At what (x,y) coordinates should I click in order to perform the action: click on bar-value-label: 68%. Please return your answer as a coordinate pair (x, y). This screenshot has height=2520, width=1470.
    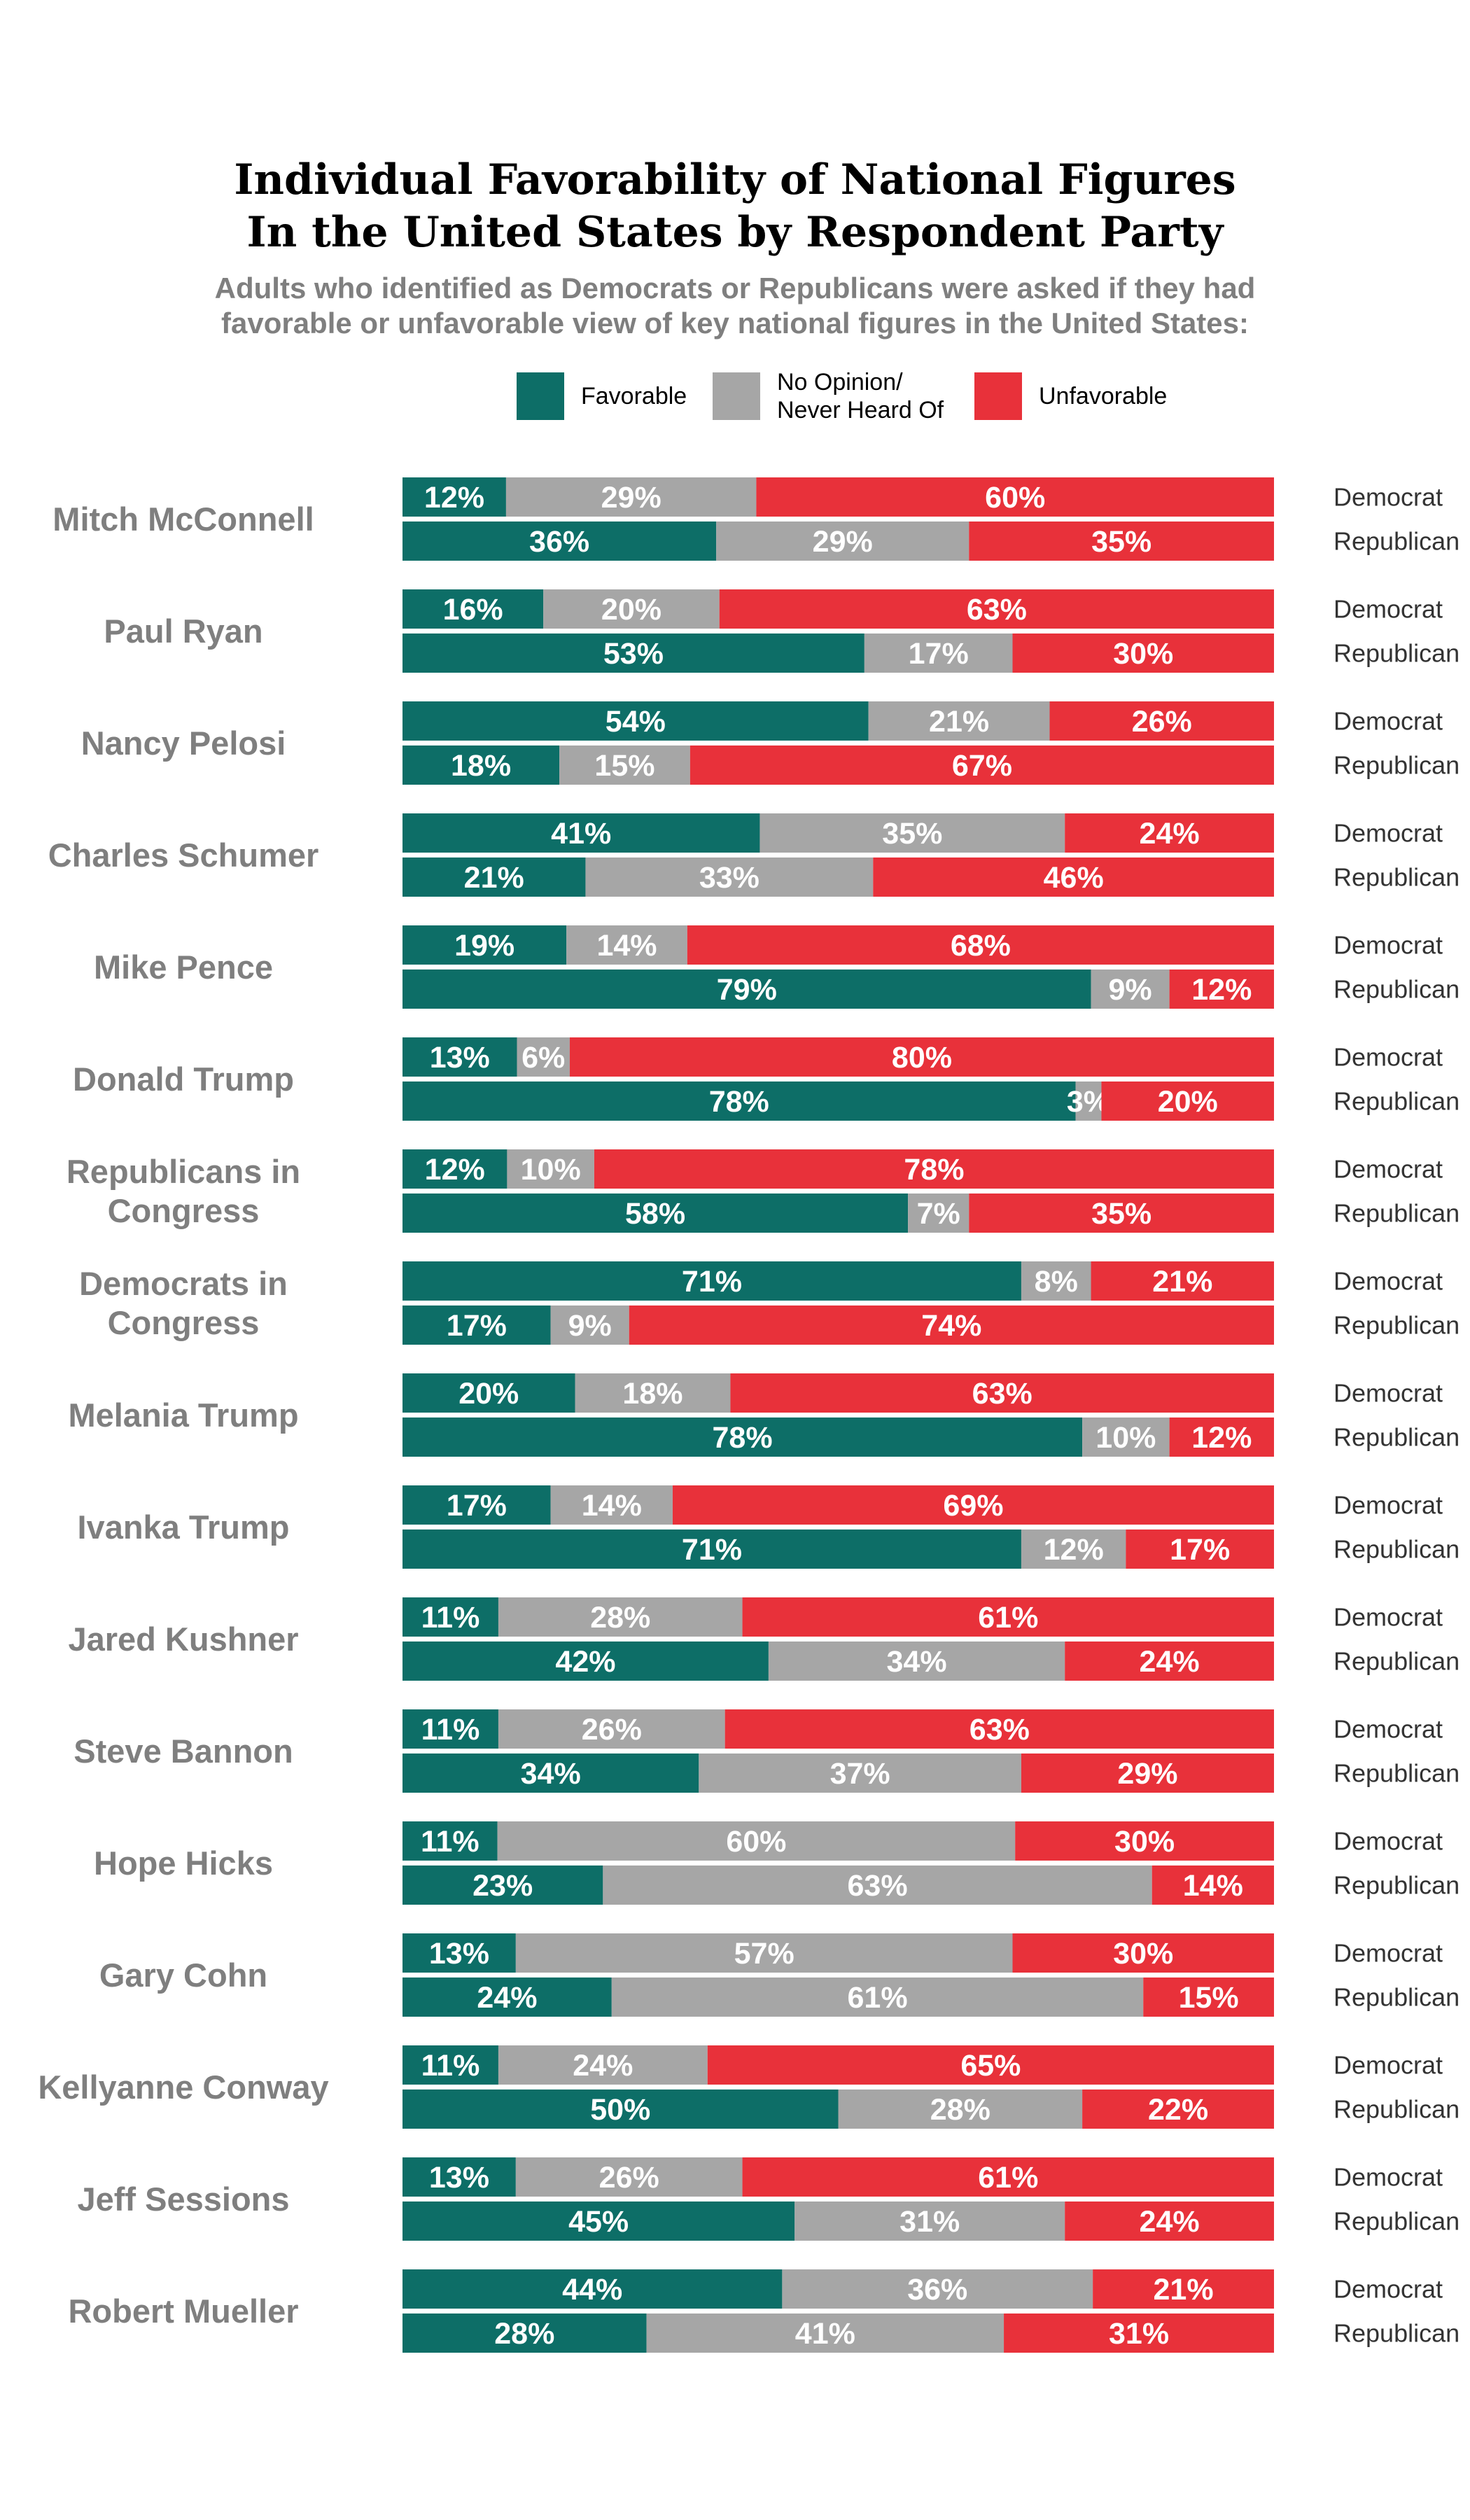
    Looking at the image, I should click on (981, 945).